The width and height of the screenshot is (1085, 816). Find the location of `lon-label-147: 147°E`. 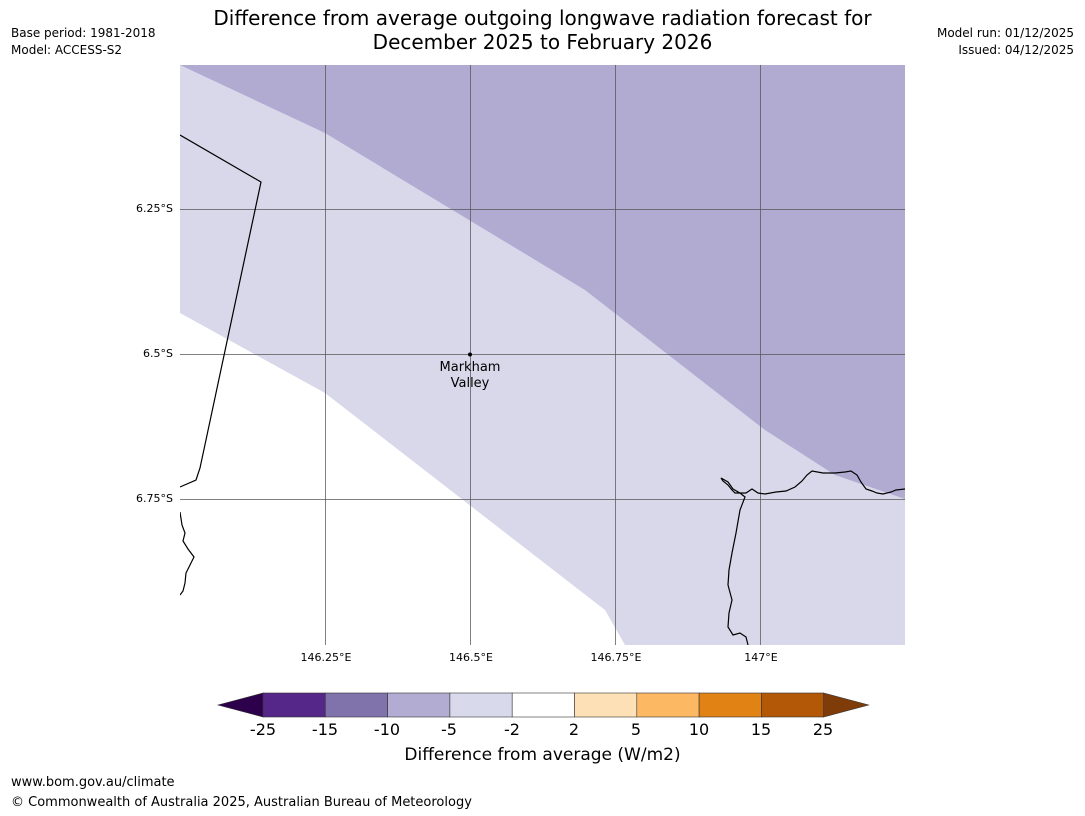

lon-label-147: 147°E is located at coordinates (761, 657).